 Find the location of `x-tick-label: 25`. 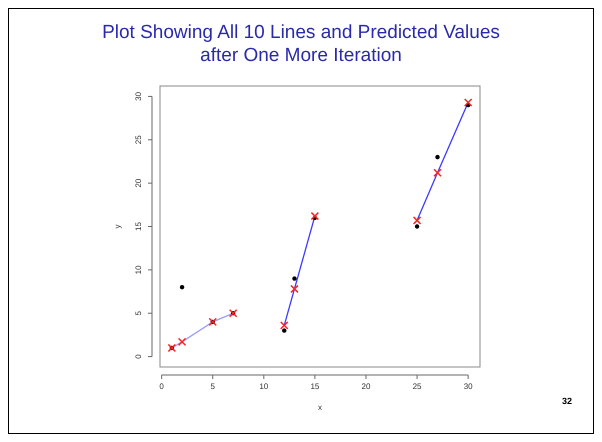

x-tick-label: 25 is located at coordinates (417, 386).